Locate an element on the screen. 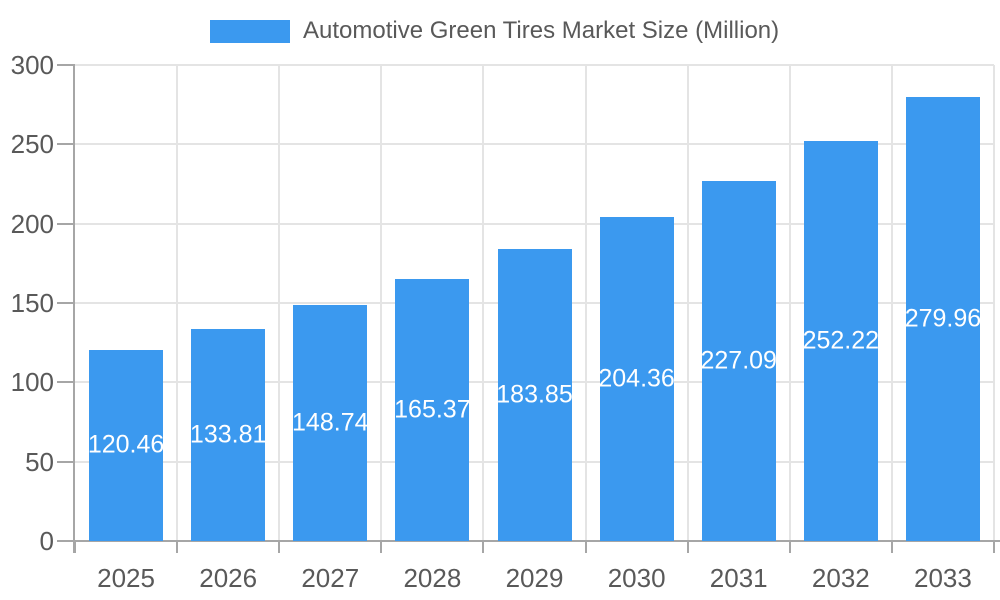  bar-value-label: 148.74 is located at coordinates (330, 422).